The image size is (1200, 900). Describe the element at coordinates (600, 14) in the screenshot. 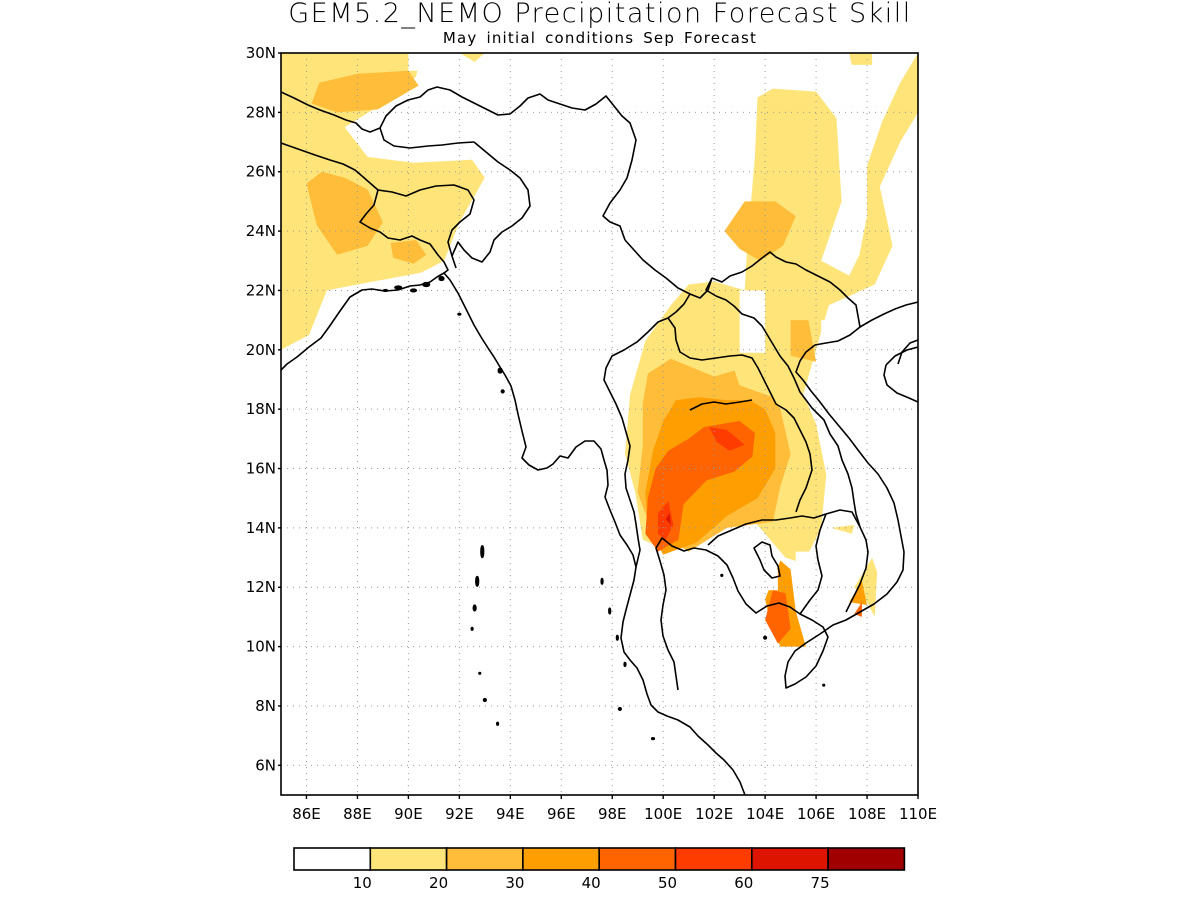

I see `map-title: GEM5.2_NEMO Precipitation Forecast Skill` at that location.